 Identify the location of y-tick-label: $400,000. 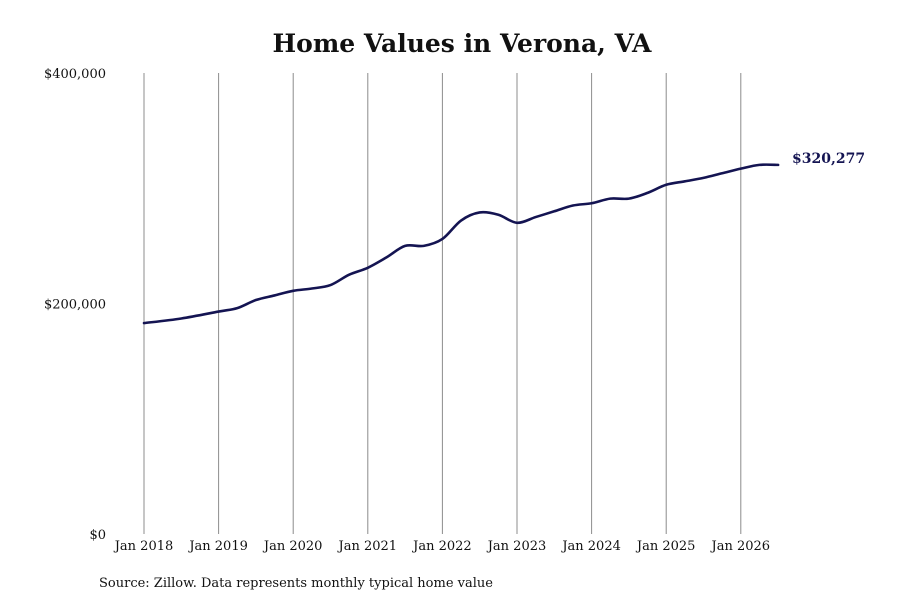
(75, 74).